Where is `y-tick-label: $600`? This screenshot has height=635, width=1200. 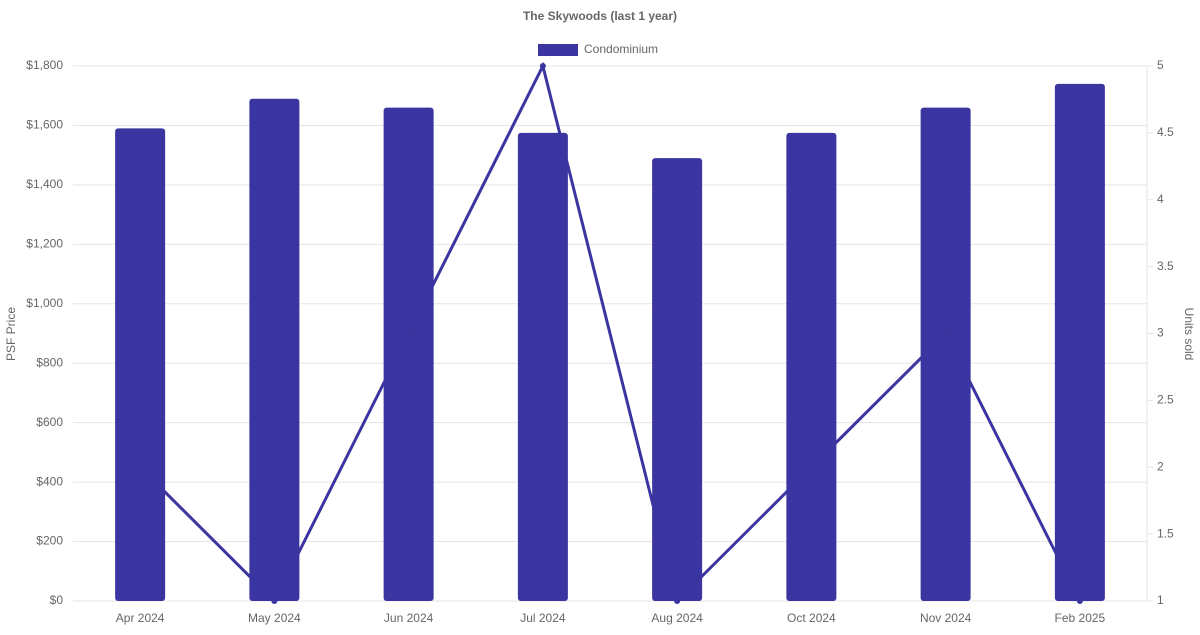 y-tick-label: $600 is located at coordinates (49, 422).